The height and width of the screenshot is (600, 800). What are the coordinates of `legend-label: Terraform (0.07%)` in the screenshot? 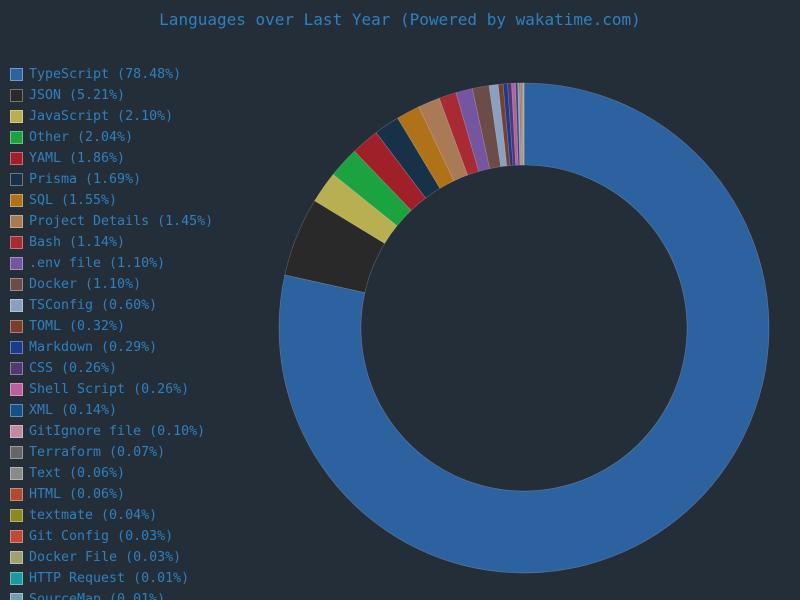 It's located at (97, 452).